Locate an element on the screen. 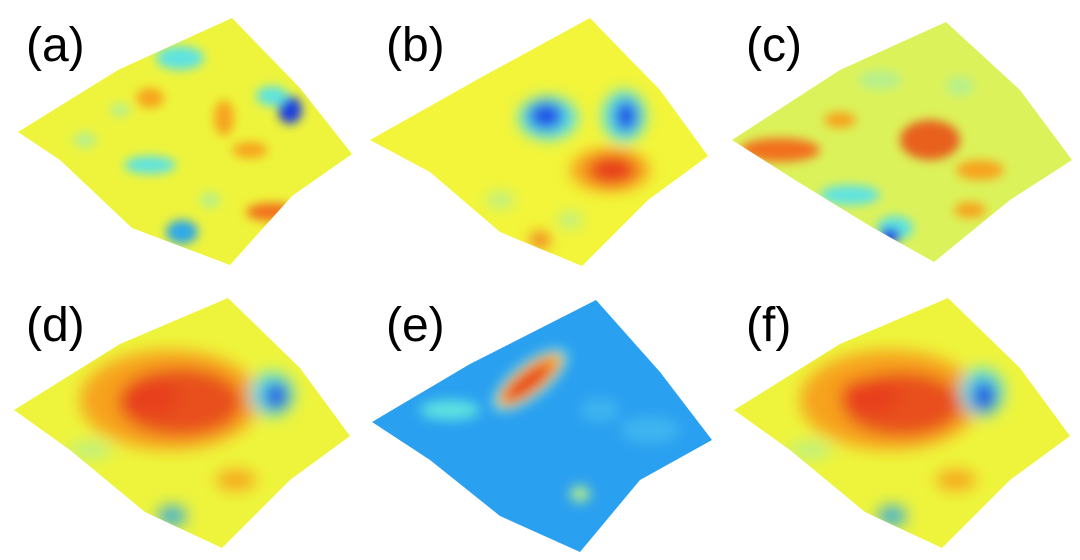  surface-f is located at coordinates (902, 423).